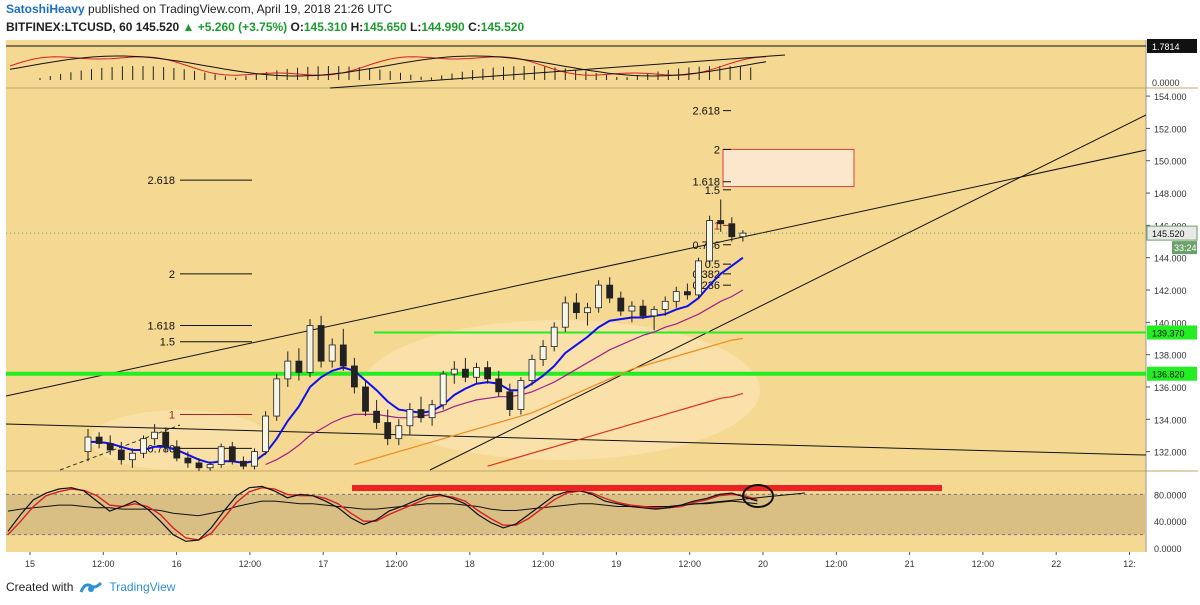  I want to click on time-tick-label: 22, so click(1056, 564).